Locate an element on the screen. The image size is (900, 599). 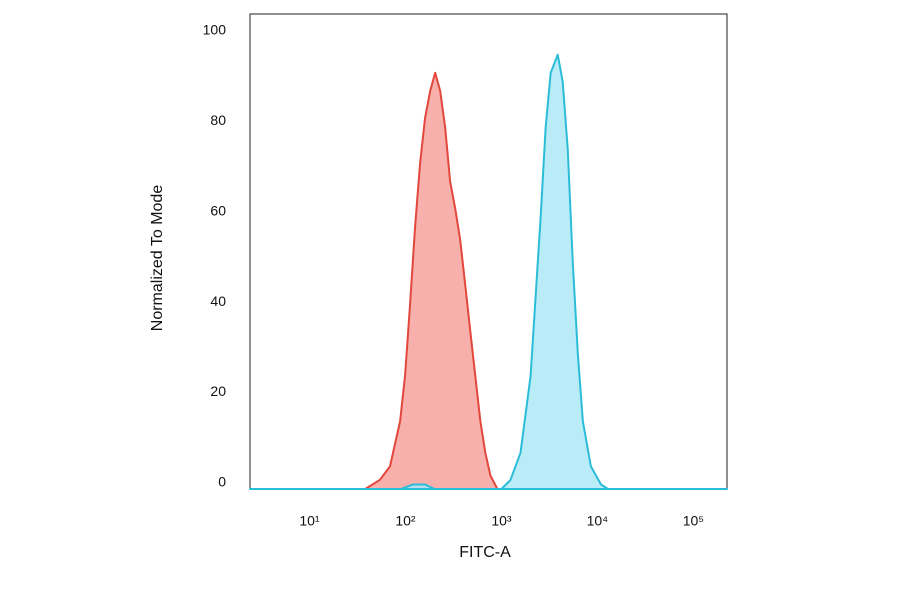
y-tick-label: 60 is located at coordinates (218, 210).